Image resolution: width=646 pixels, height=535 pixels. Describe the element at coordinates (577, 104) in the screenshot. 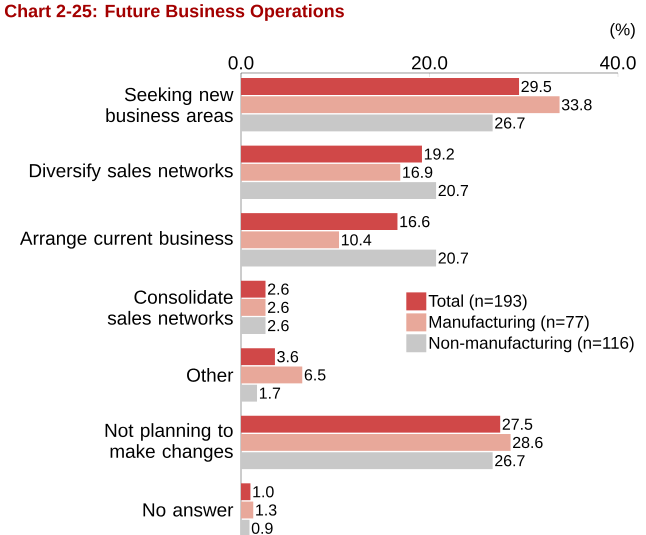

I see `data-label: 33.8` at that location.